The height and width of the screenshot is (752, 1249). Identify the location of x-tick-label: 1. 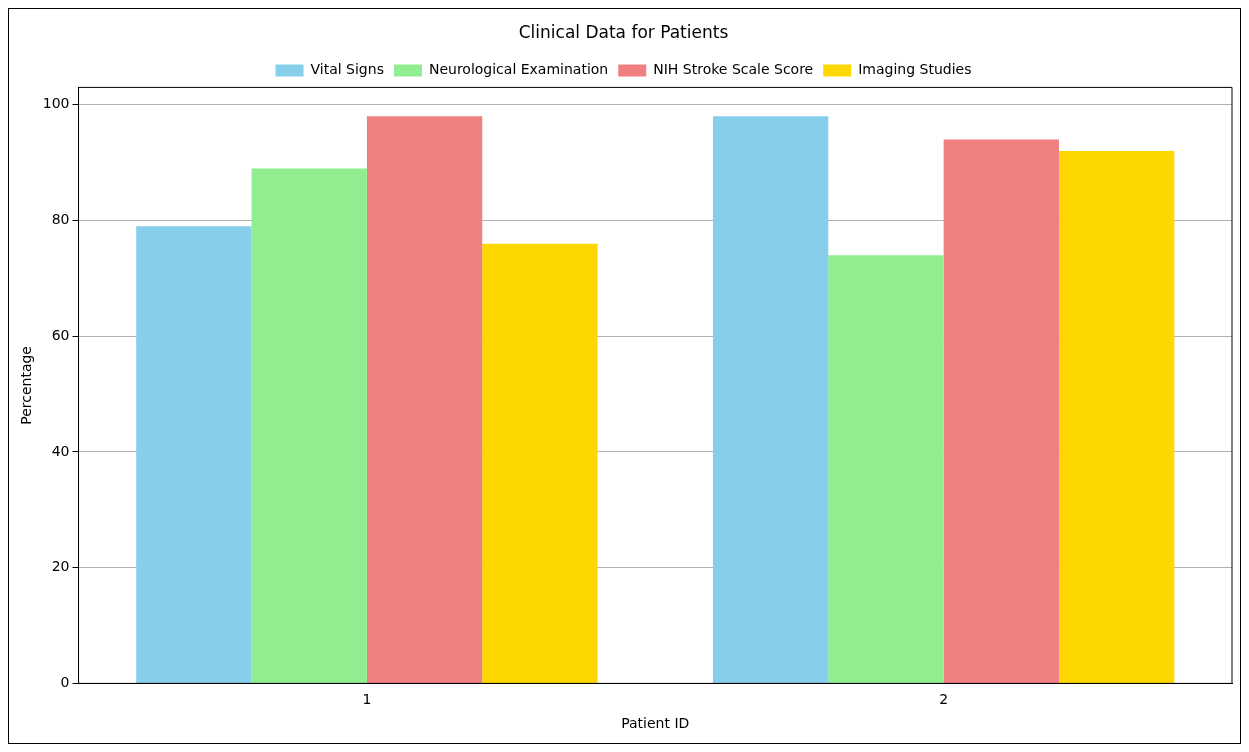
(367, 699).